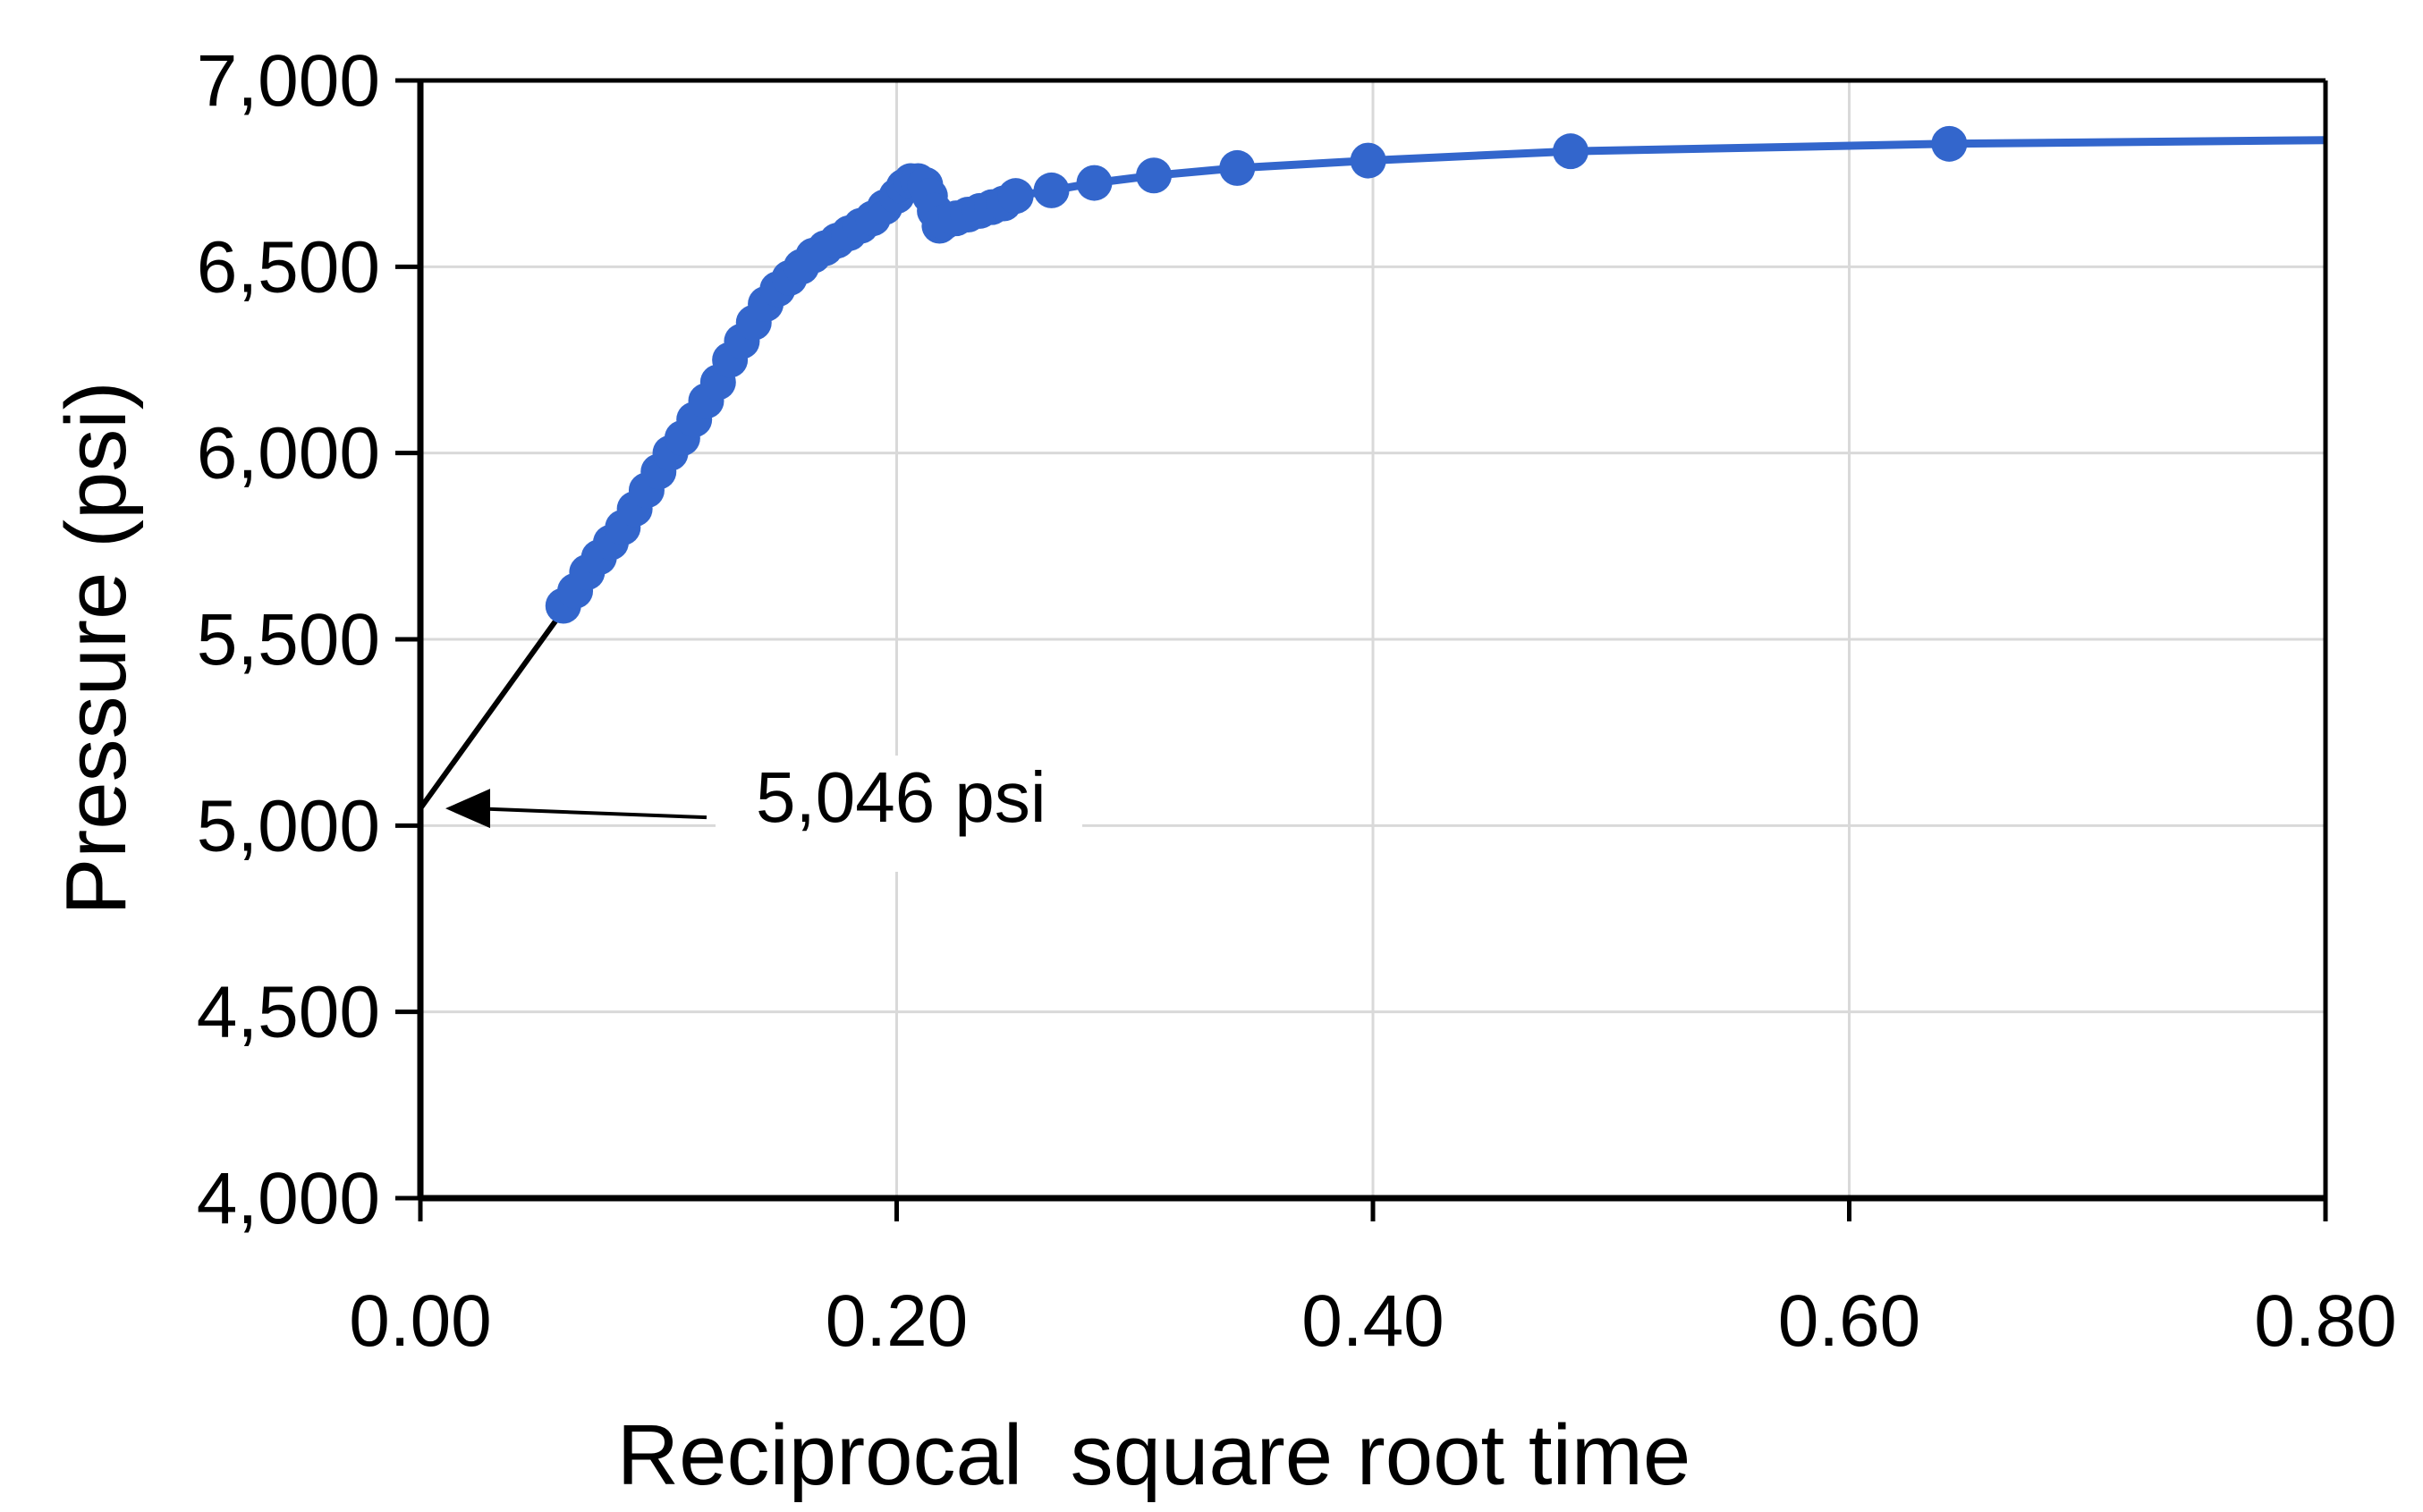 The width and height of the screenshot is (2423, 1512). I want to click on y-tick-label: 5,500, so click(288, 639).